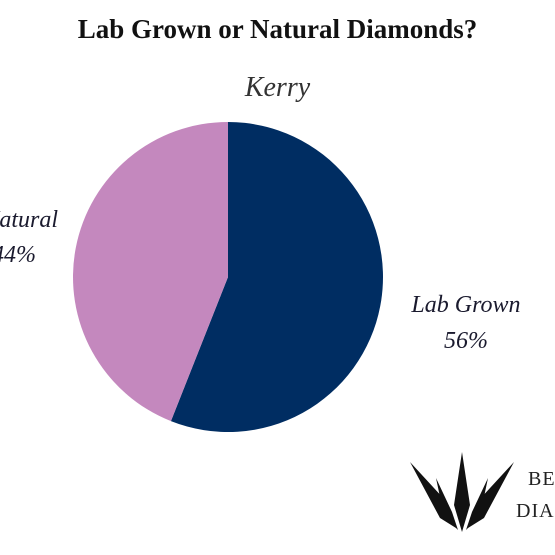 This screenshot has width=555, height=555. What do you see at coordinates (535, 511) in the screenshot?
I see `logo-line2: DIAMOND` at bounding box center [535, 511].